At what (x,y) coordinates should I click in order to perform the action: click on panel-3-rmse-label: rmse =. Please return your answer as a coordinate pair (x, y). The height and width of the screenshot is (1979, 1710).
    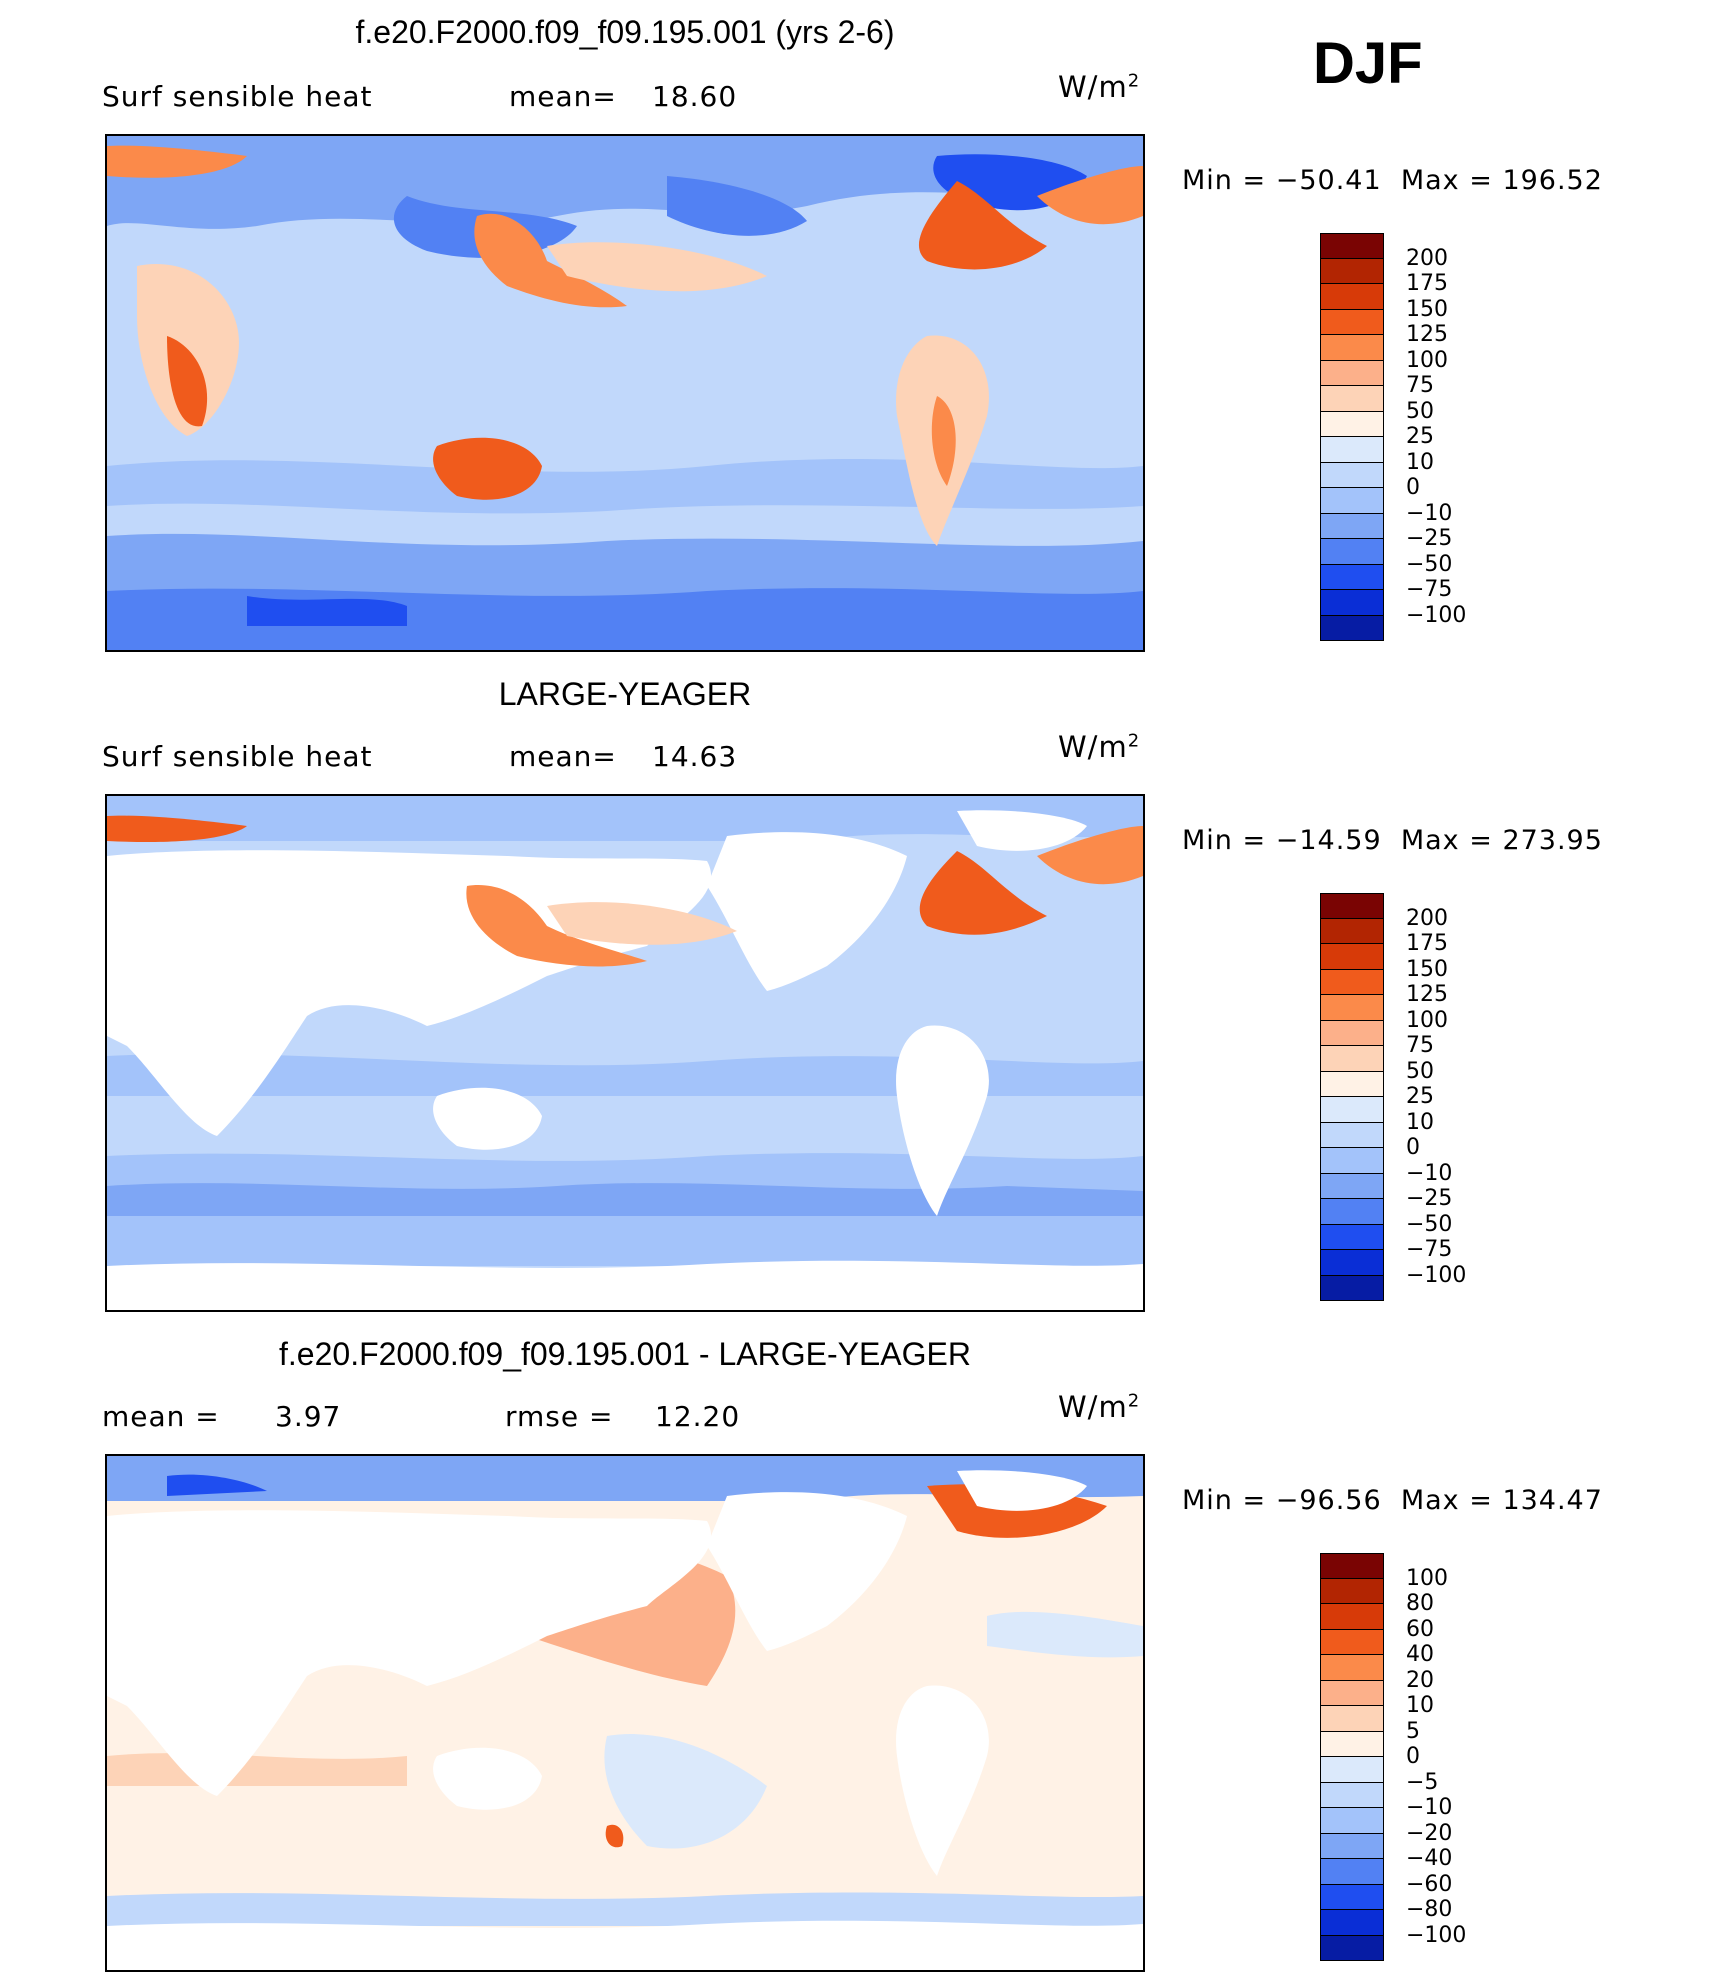
    Looking at the image, I should click on (559, 1416).